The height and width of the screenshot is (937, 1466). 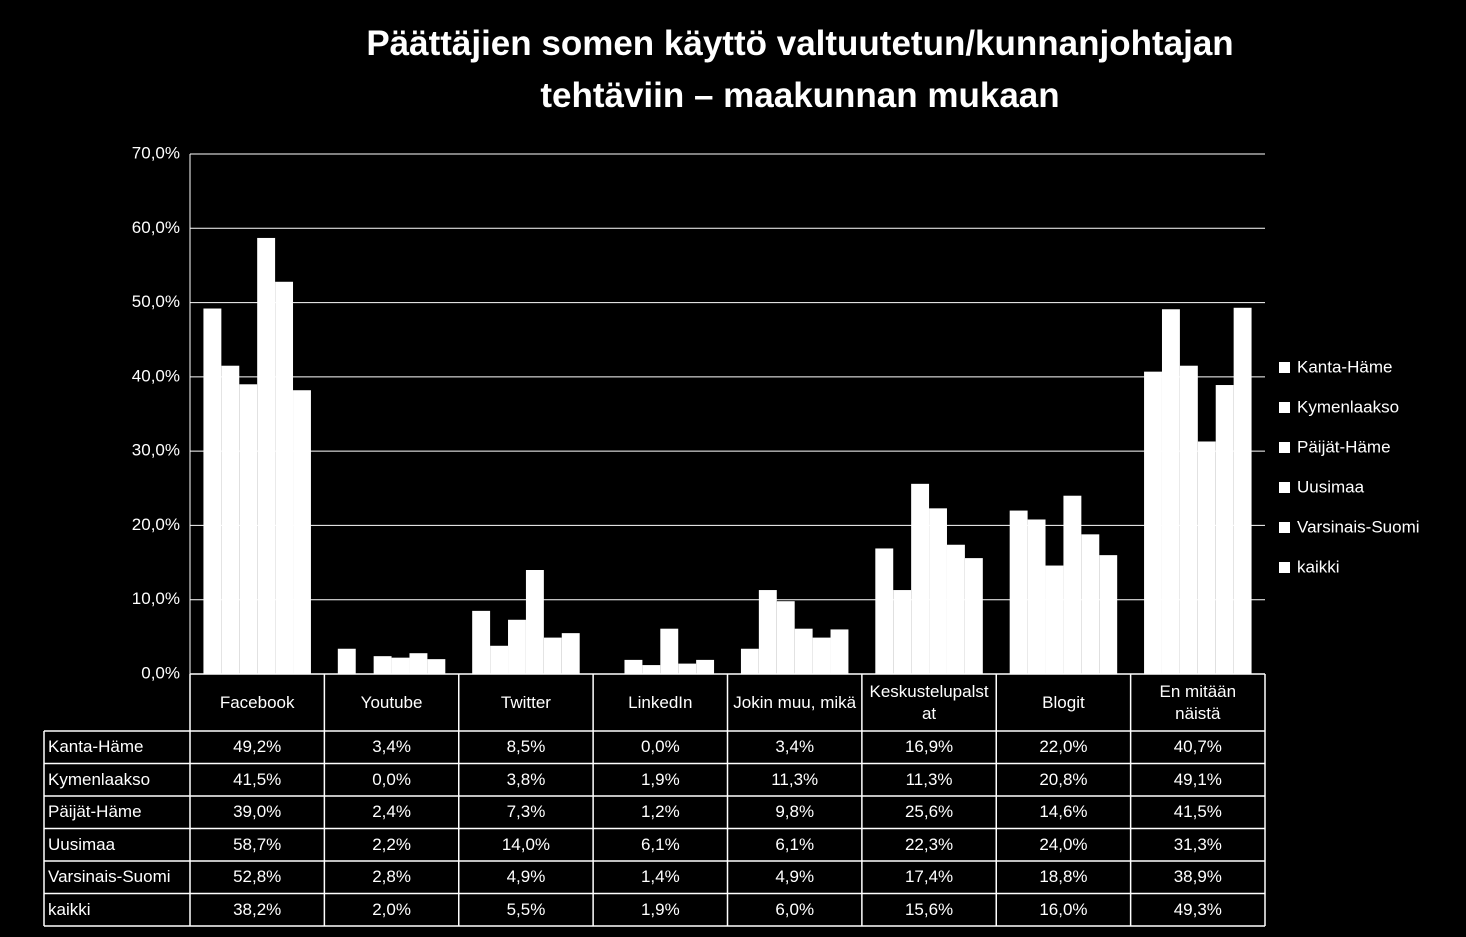 What do you see at coordinates (929, 877) in the screenshot?
I see `table-value: 17,4%` at bounding box center [929, 877].